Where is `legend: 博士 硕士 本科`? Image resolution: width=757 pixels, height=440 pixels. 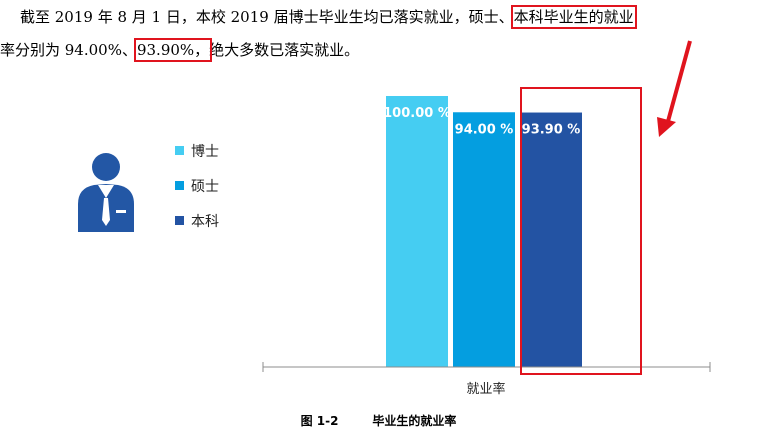 legend: 博士 硕士 本科 is located at coordinates (197, 186).